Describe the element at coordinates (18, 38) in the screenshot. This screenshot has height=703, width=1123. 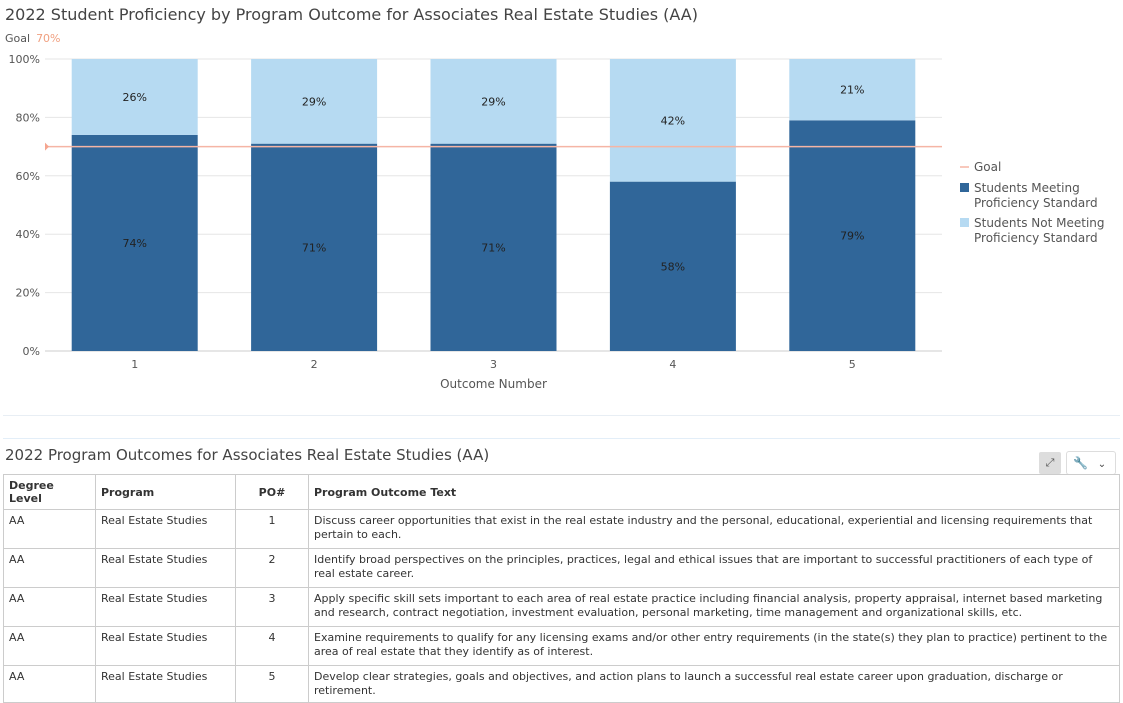
I see `goal-label: Goal` at that location.